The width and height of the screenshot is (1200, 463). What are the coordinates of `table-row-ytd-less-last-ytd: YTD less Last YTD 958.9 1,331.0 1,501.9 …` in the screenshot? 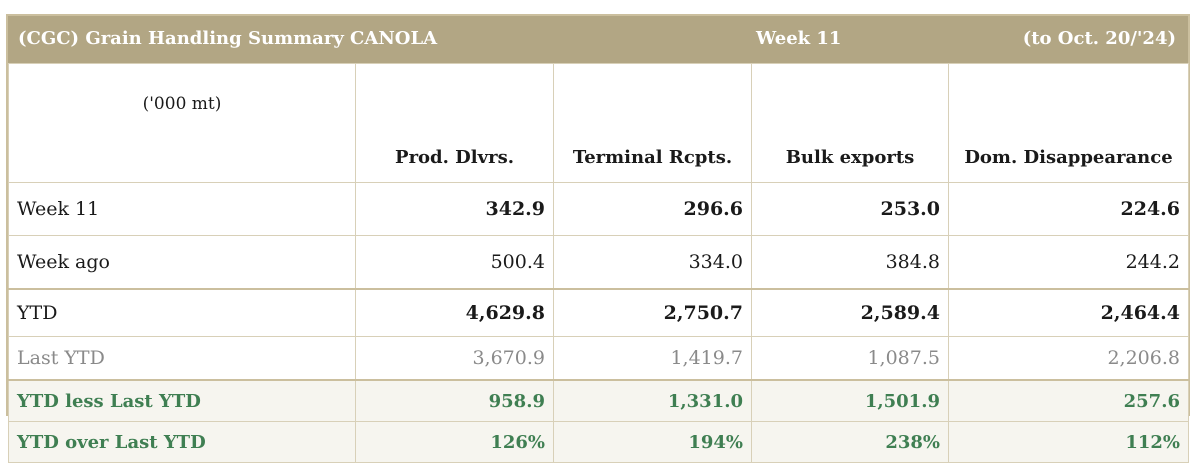 It's located at (598, 400).